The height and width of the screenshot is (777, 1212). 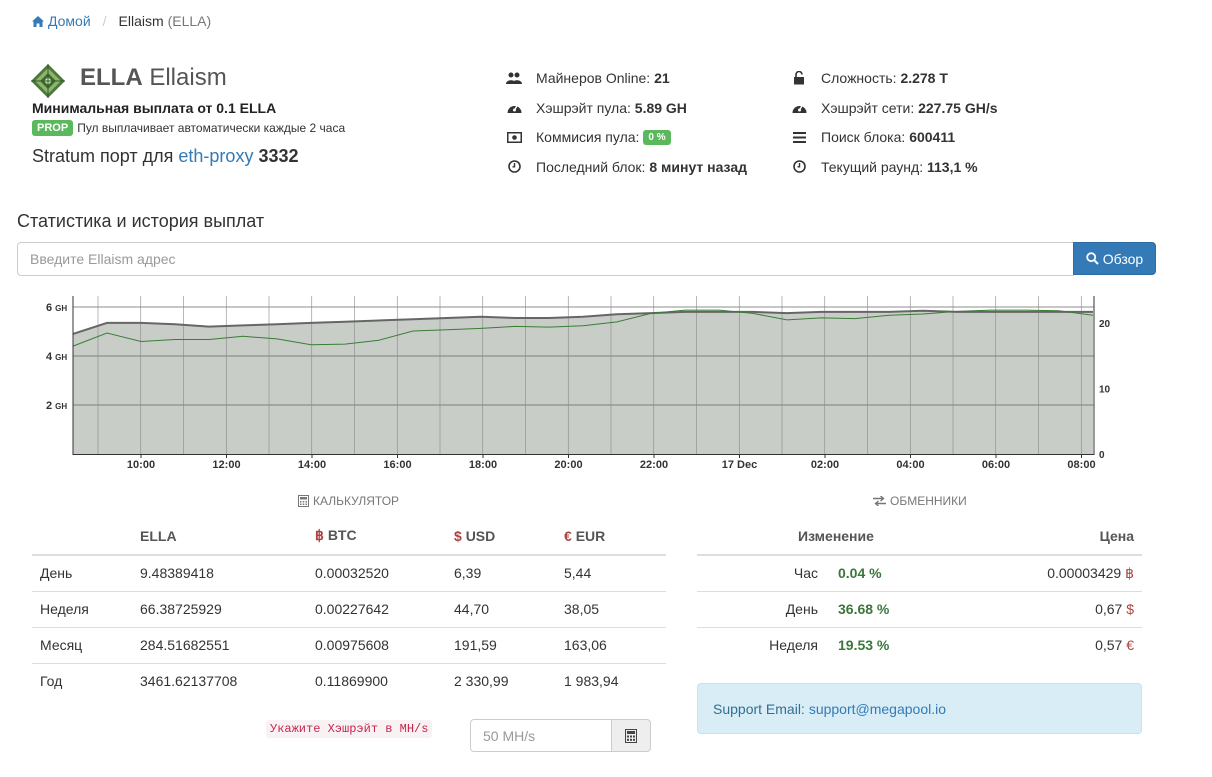 I want to click on stat-value: 21, so click(x=662, y=78).